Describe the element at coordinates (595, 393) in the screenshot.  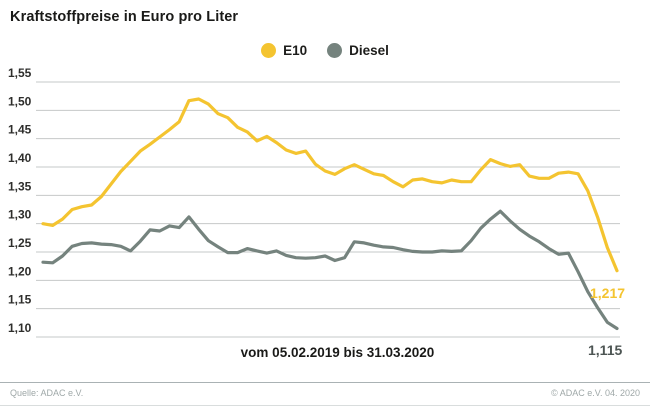
I see `footer-copyright: © ADAC e.V. 04. 2020` at that location.